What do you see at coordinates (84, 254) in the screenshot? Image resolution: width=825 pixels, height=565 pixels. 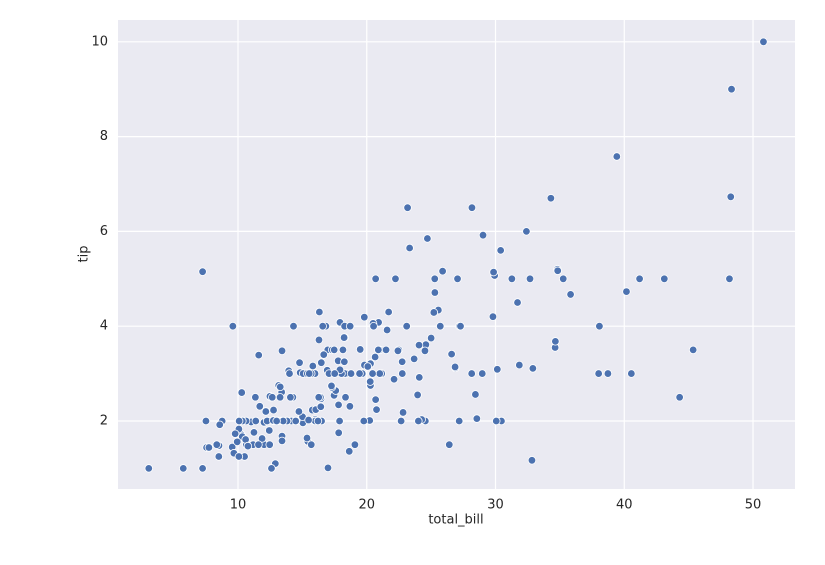 I see `y-axis-label: tip` at bounding box center [84, 254].